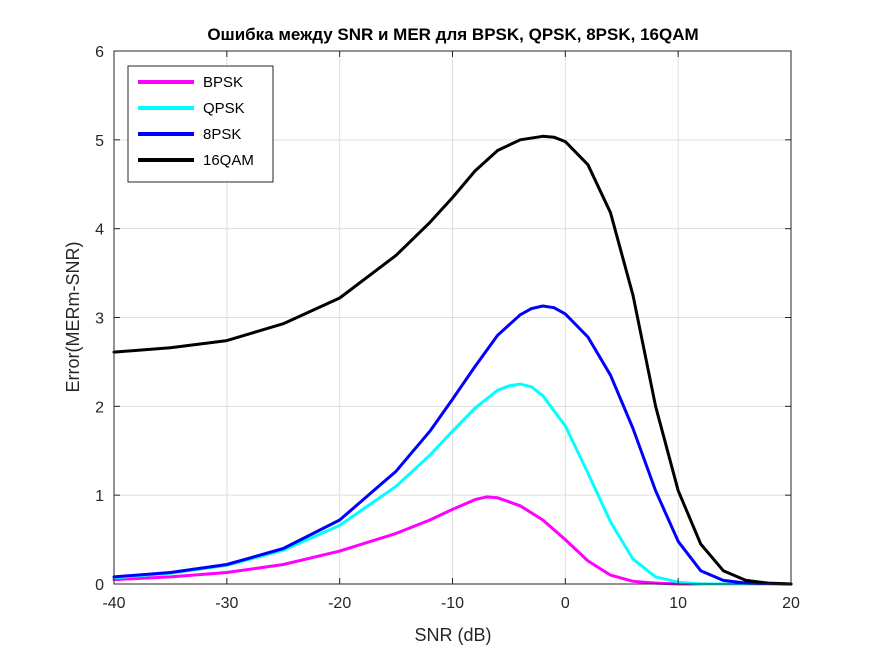  Describe the element at coordinates (99, 496) in the screenshot. I see `y-tick-label: 1` at that location.